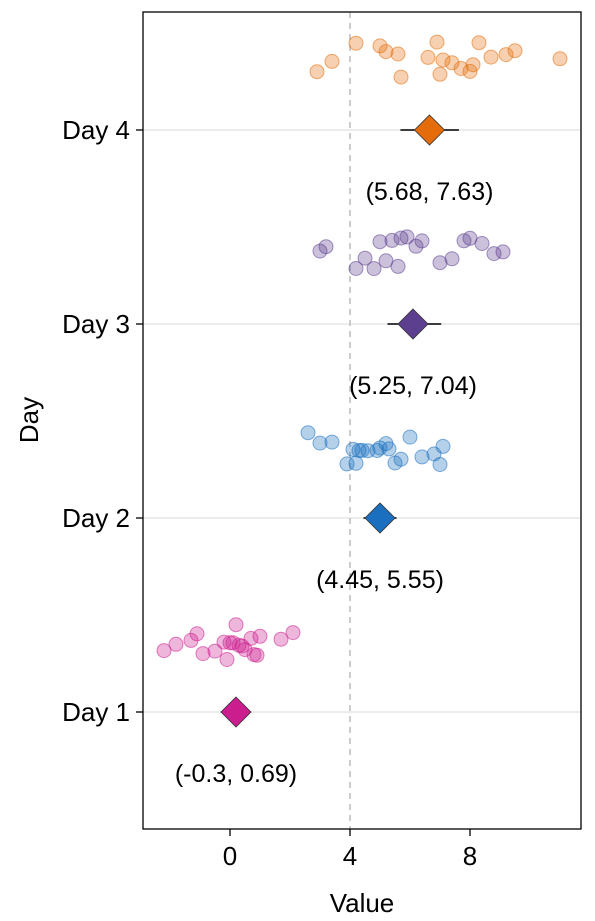 Image resolution: width=595 pixels, height=921 pixels. I want to click on y-tick-label-4: Day 4, so click(96, 130).